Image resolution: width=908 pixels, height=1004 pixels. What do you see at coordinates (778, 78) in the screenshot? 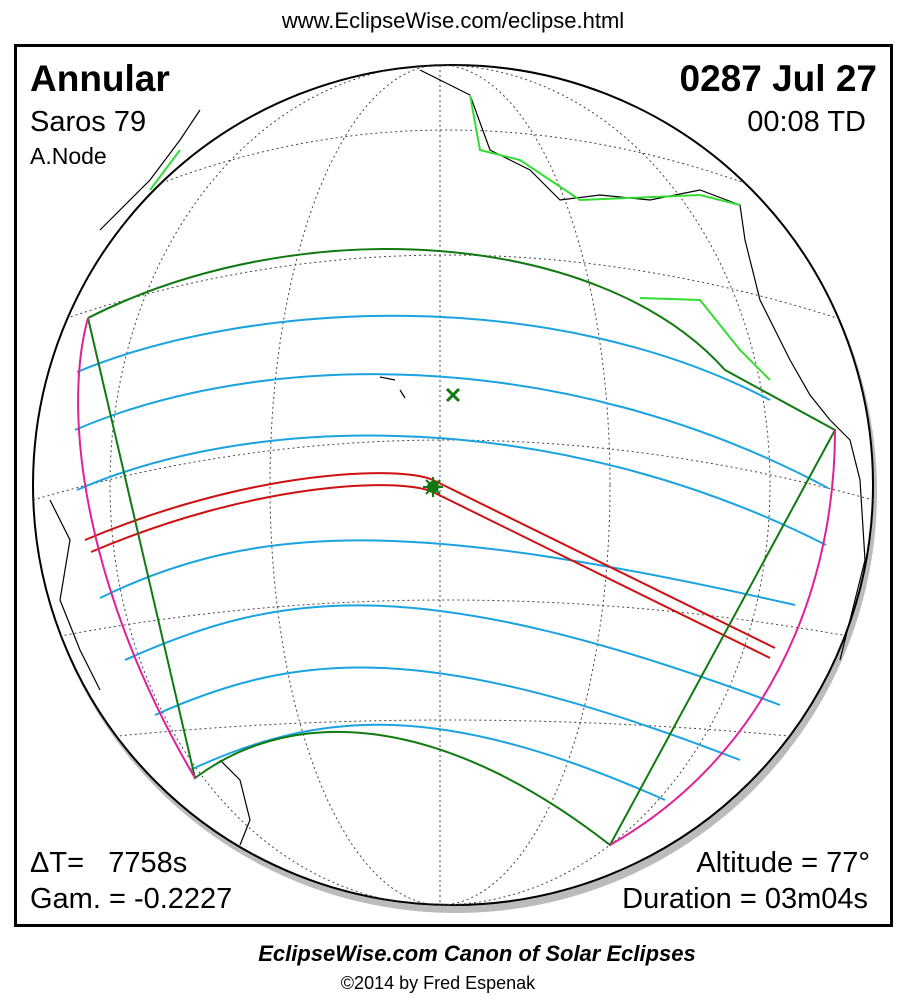
I see `date: 0287 Jul 27` at bounding box center [778, 78].